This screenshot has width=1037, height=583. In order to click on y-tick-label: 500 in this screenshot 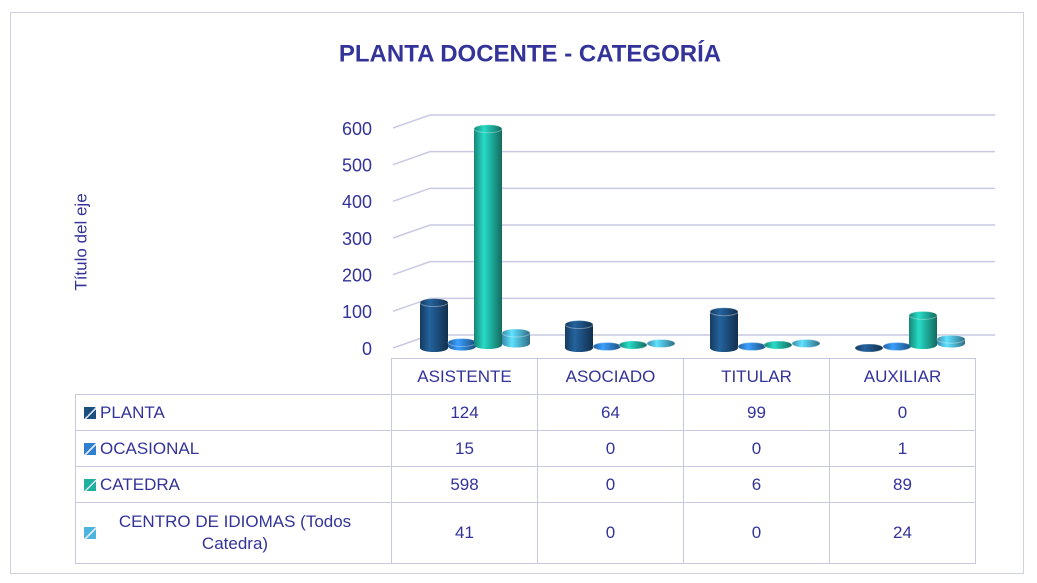, I will do `click(357, 165)`.